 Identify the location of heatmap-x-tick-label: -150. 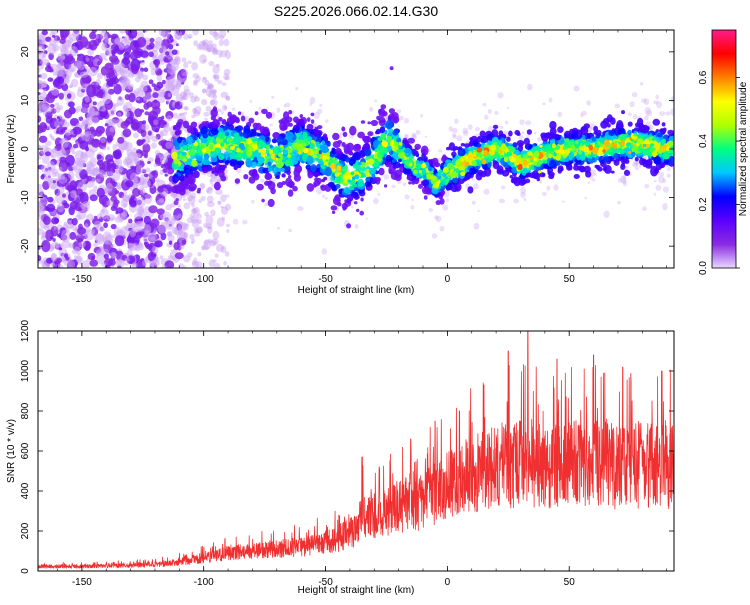
(82, 279).